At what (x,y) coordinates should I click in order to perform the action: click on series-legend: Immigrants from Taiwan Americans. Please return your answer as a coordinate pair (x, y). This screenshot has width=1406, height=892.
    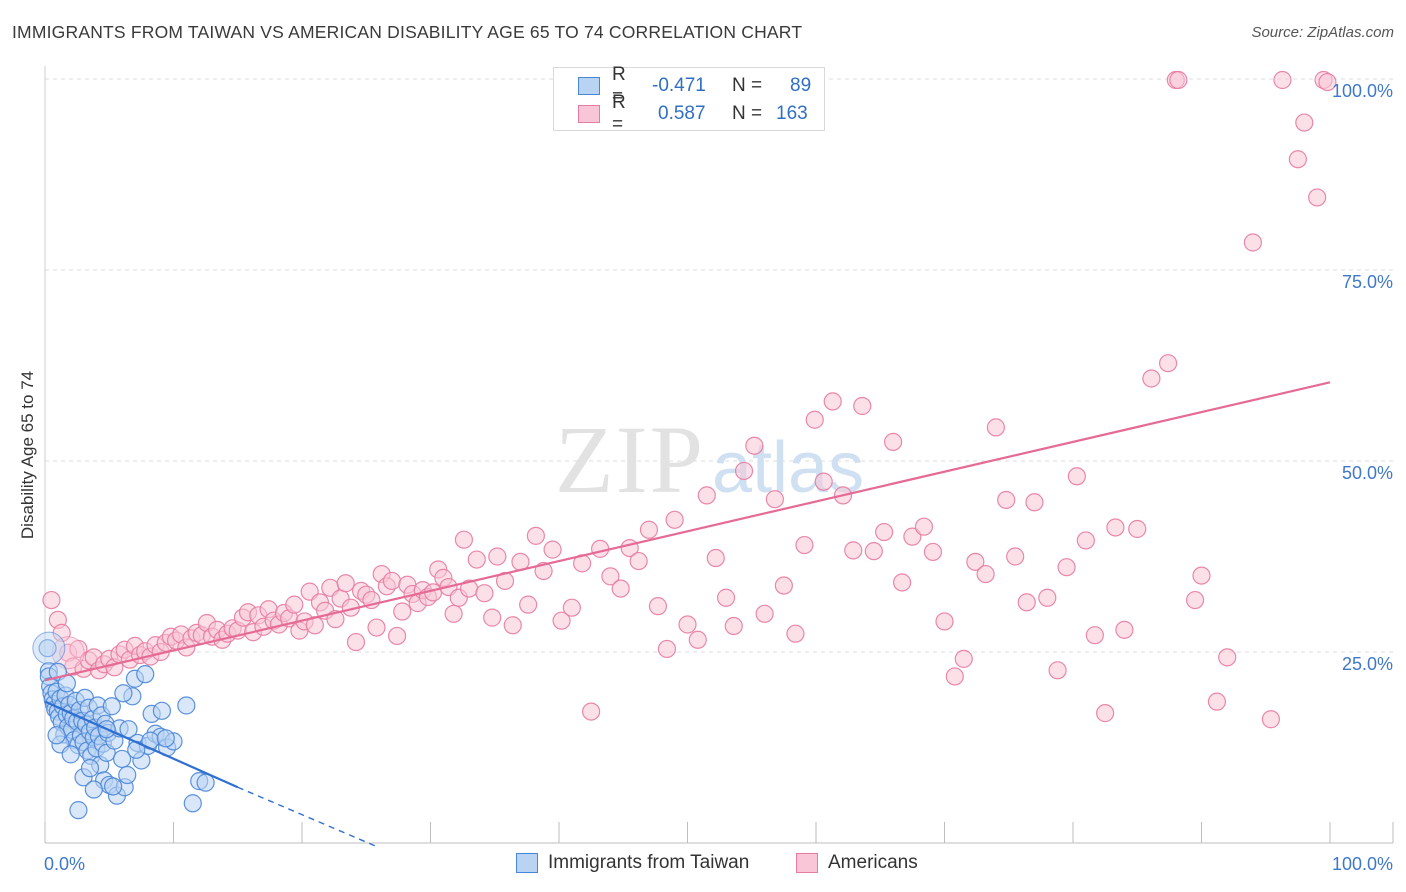
    Looking at the image, I should click on (703, 864).